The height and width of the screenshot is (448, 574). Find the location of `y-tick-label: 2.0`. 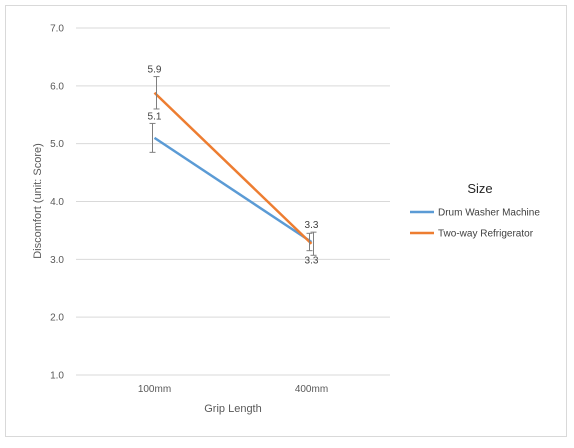

y-tick-label: 2.0 is located at coordinates (57, 318).